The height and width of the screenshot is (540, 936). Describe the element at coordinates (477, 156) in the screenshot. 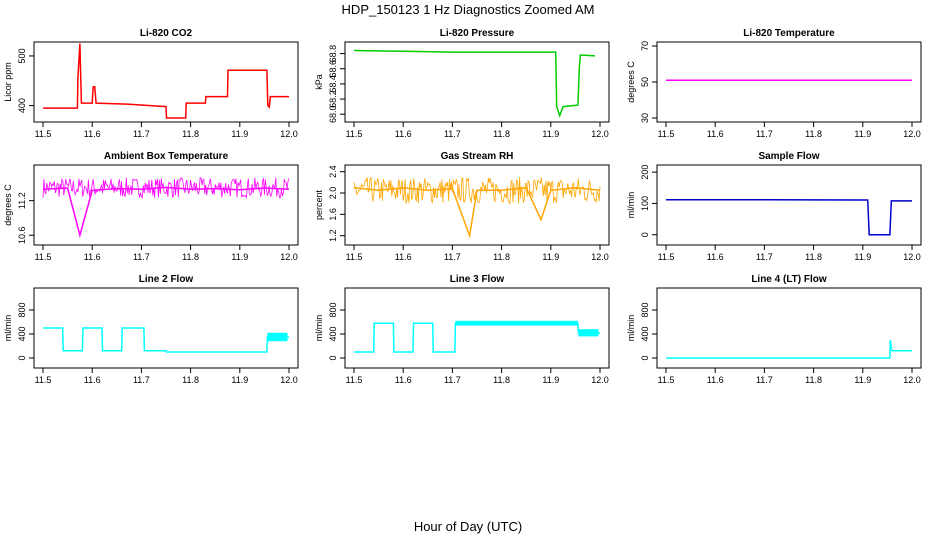

I see `panel-title: Gas Stream RH` at that location.